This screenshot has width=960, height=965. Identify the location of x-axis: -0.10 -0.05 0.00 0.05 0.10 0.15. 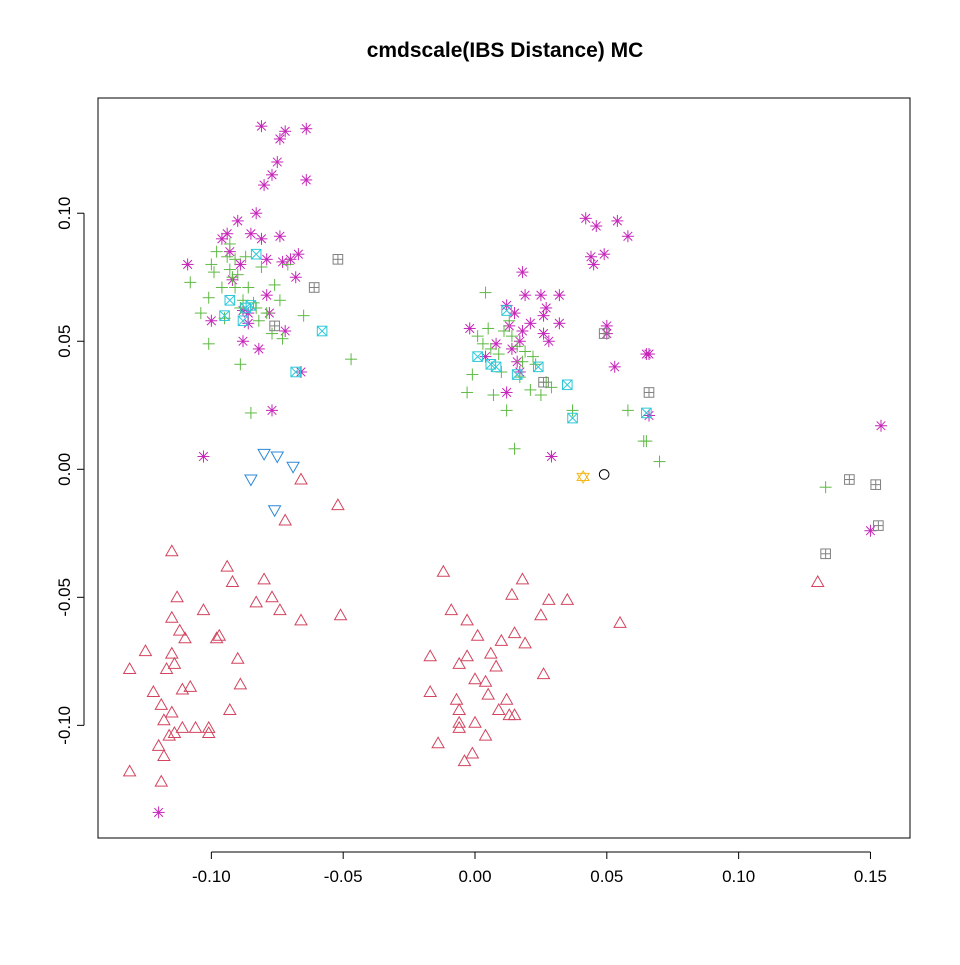
(539, 868).